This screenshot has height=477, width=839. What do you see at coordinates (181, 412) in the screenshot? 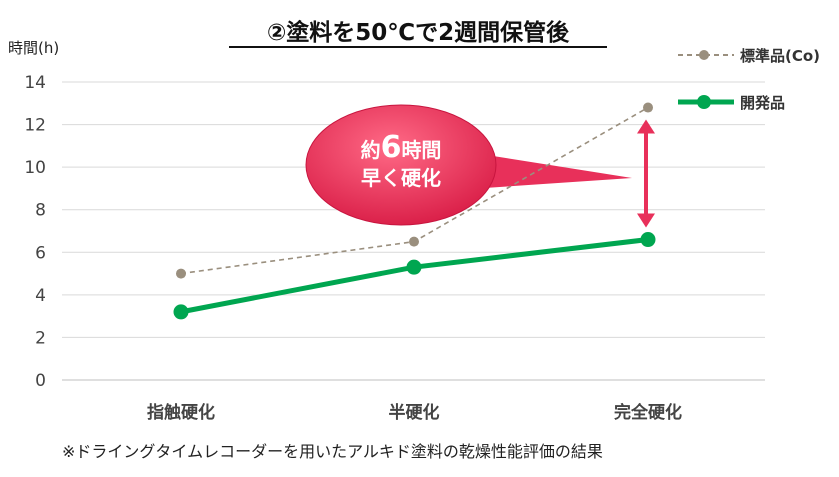
I see `x-tick-label: 指触硬化` at bounding box center [181, 412].